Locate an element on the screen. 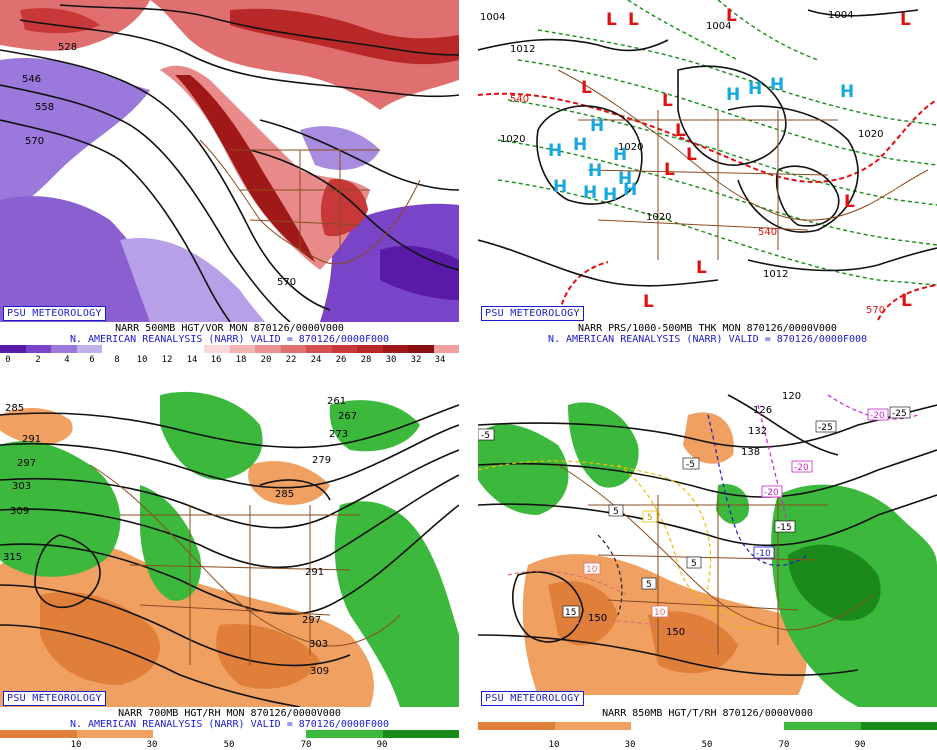  vorticity-colorbar is located at coordinates (229, 349).